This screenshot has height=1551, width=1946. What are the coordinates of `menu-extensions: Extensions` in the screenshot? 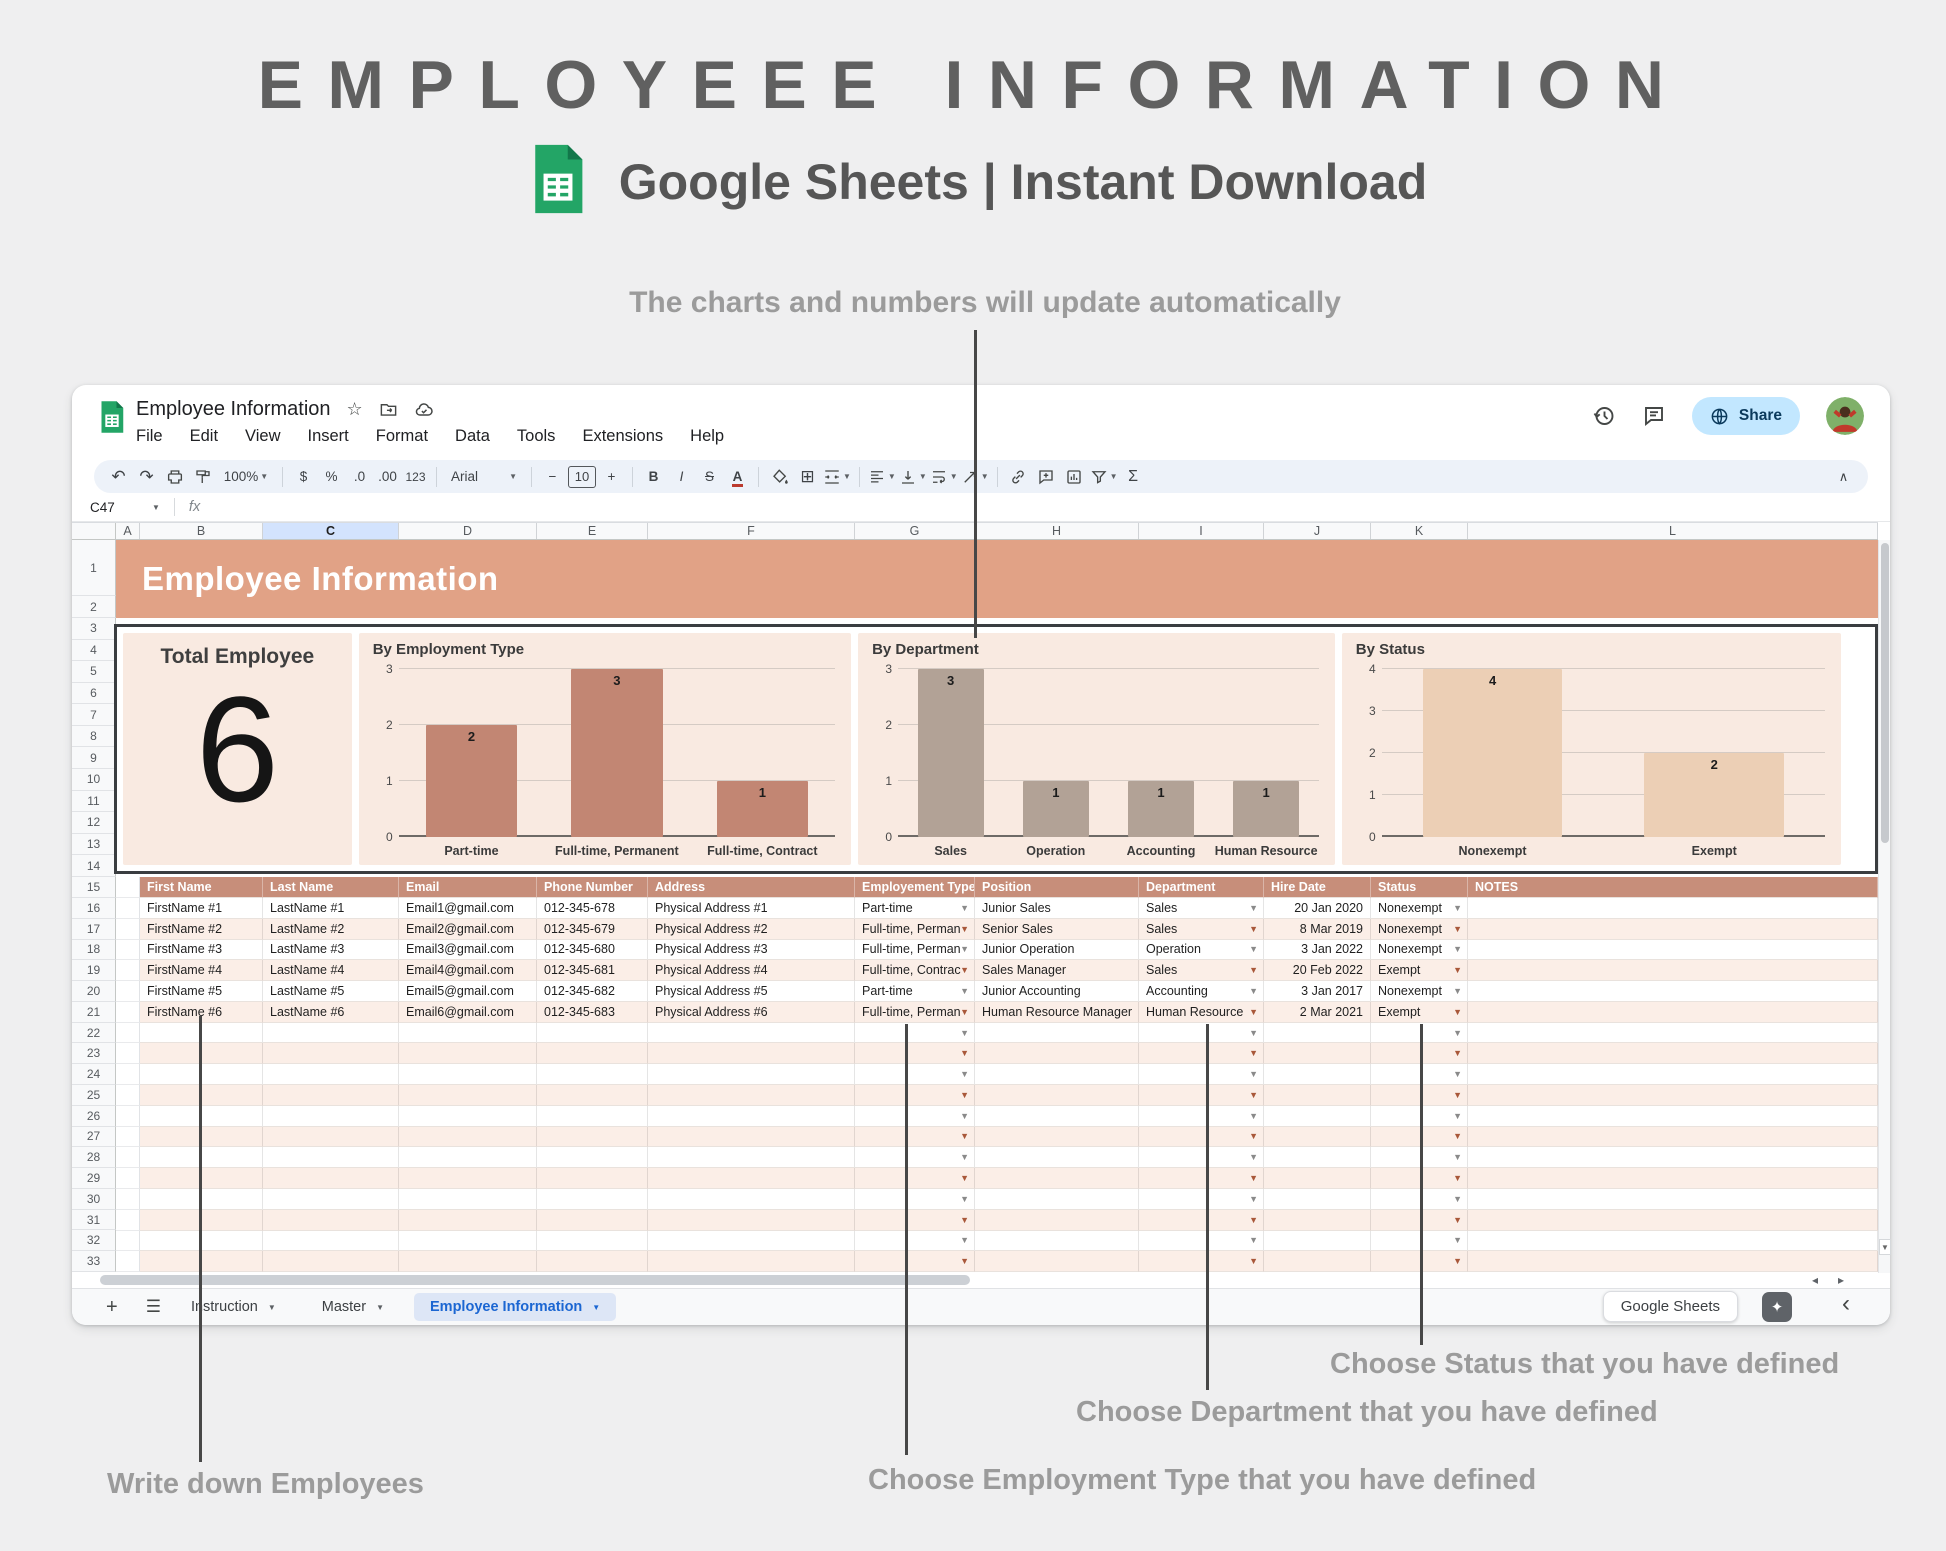 It's located at (623, 436).